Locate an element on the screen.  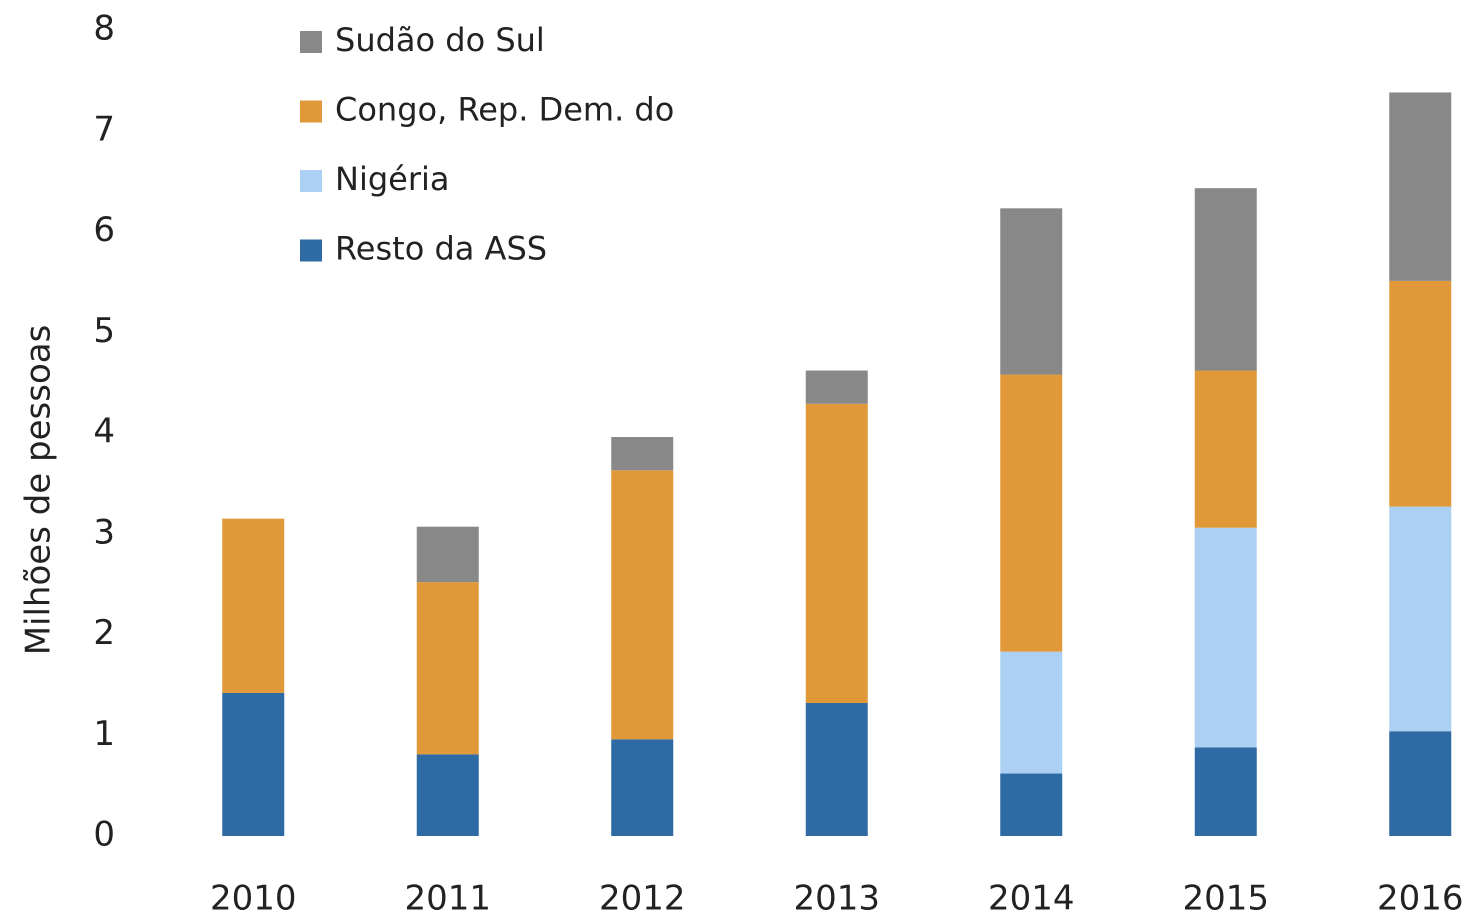
y-tick-label: 2 is located at coordinates (104, 633).